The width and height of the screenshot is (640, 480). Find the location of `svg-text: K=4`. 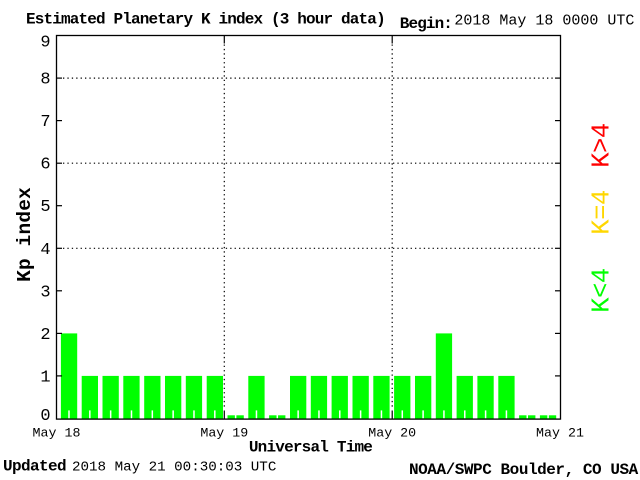

svg-text: K=4 is located at coordinates (601, 212).